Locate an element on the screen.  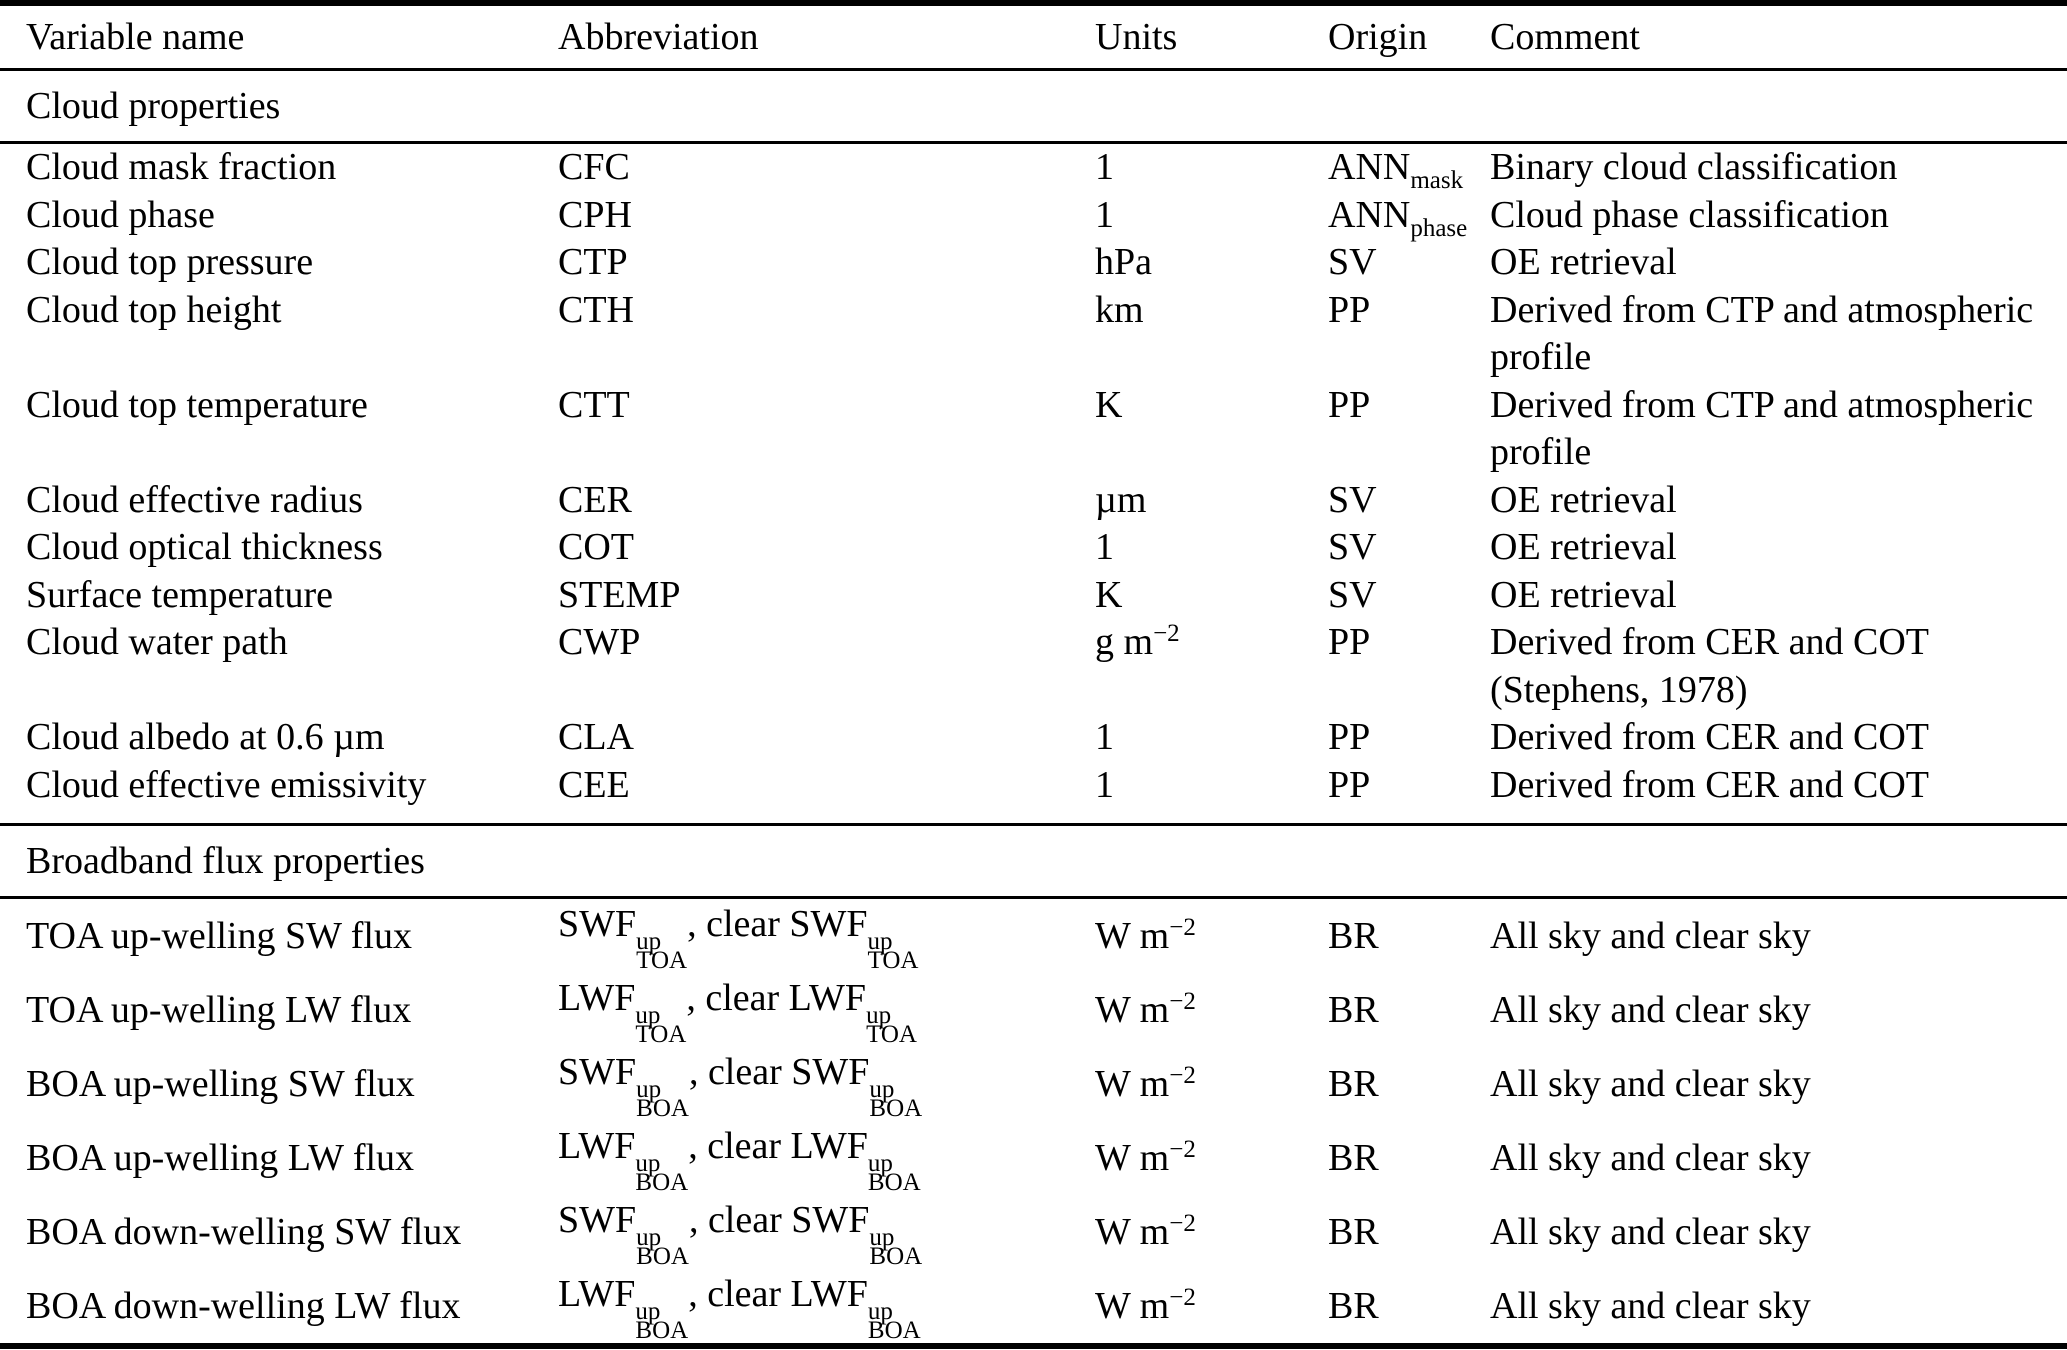
text-run: 1 is located at coordinates (1104, 167).